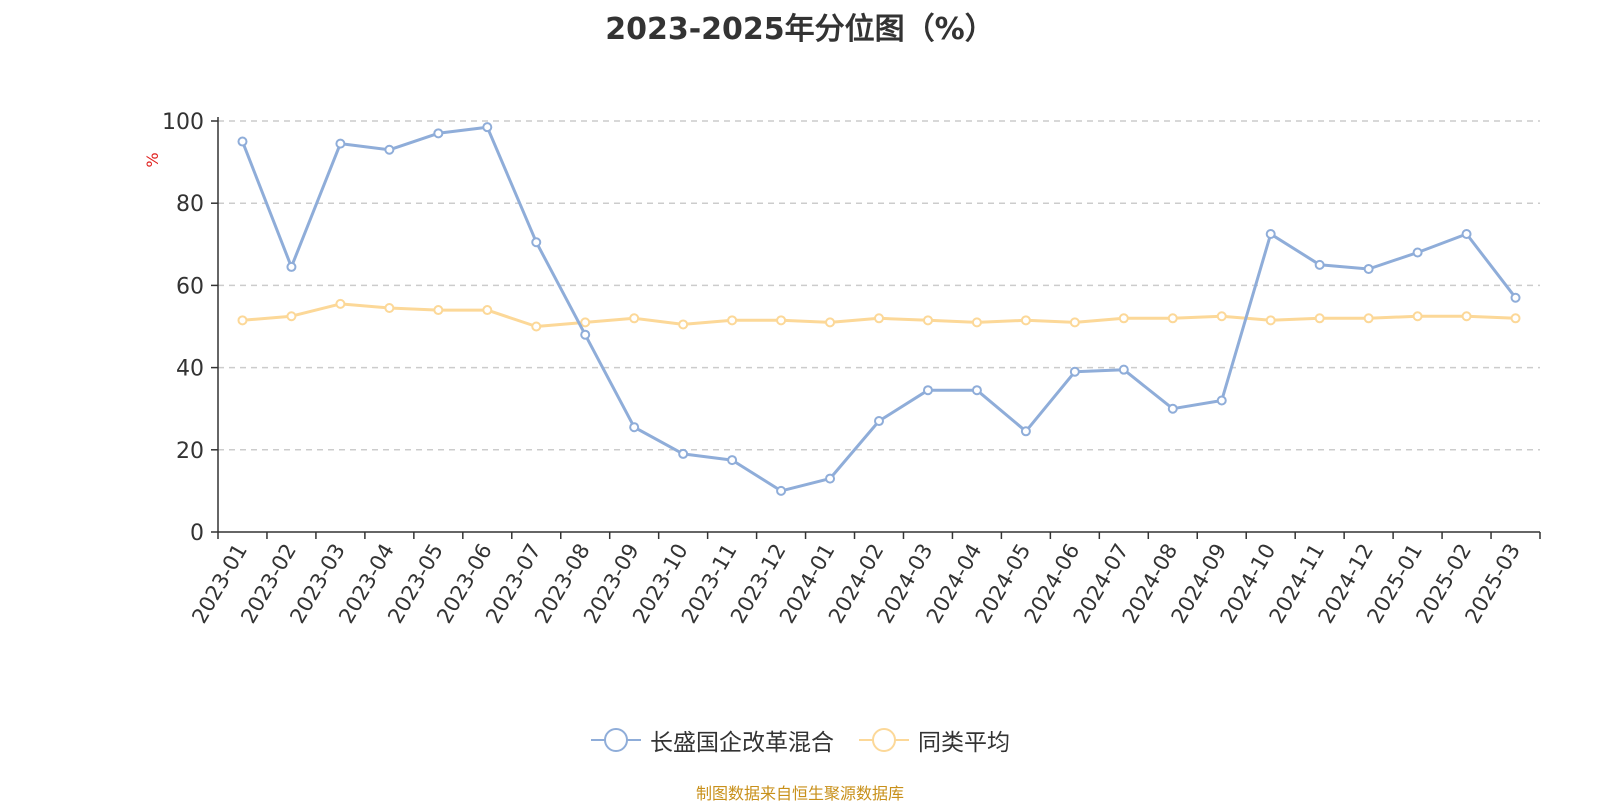 This screenshot has width=1600, height=804. Describe the element at coordinates (152, 159) in the screenshot. I see `y-axis-label: %` at that location.